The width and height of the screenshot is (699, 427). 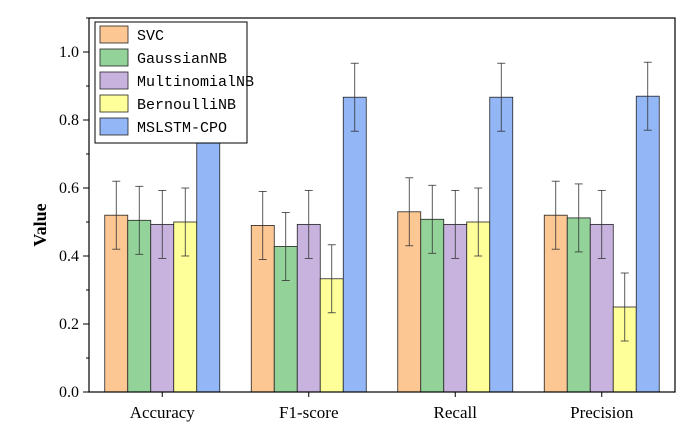 I want to click on y-tick-label: 0.4, so click(x=69, y=256).